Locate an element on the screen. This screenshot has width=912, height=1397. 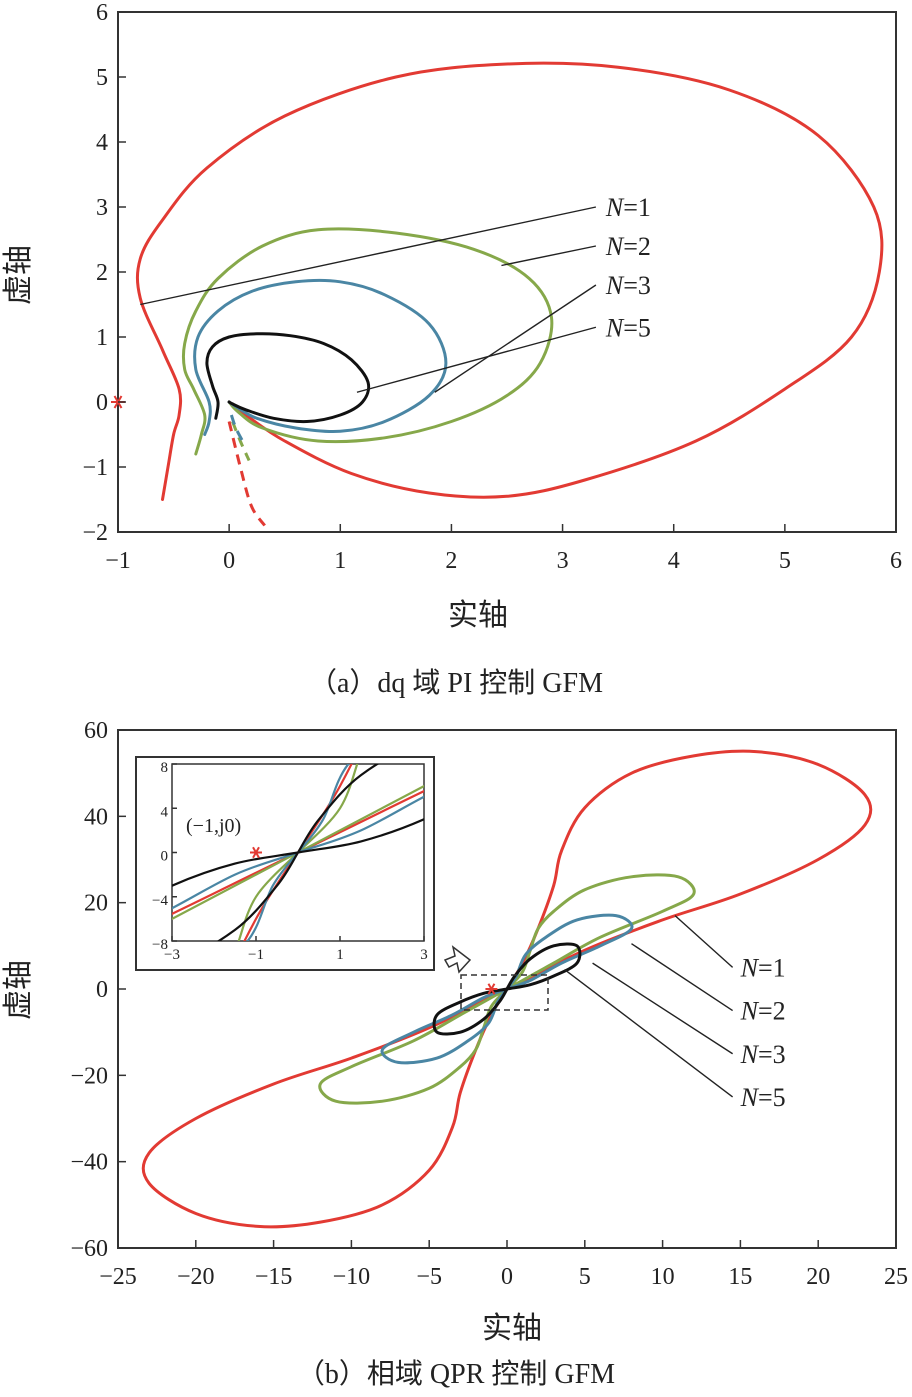
inset-plot-area is located at coordinates (298, 852).